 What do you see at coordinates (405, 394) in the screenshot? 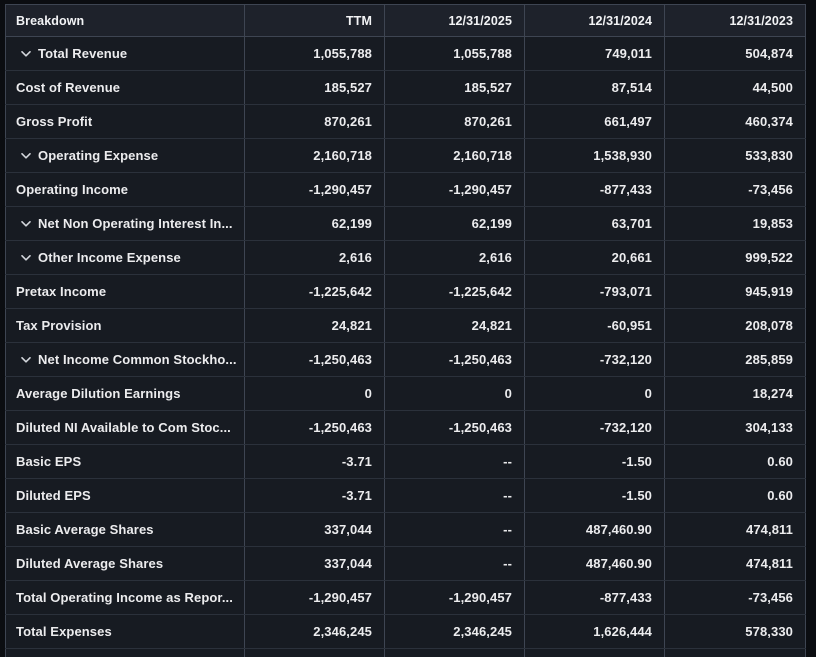
I see `table-row: Average Dilution Earnings 0 0 0 18,274` at bounding box center [405, 394].